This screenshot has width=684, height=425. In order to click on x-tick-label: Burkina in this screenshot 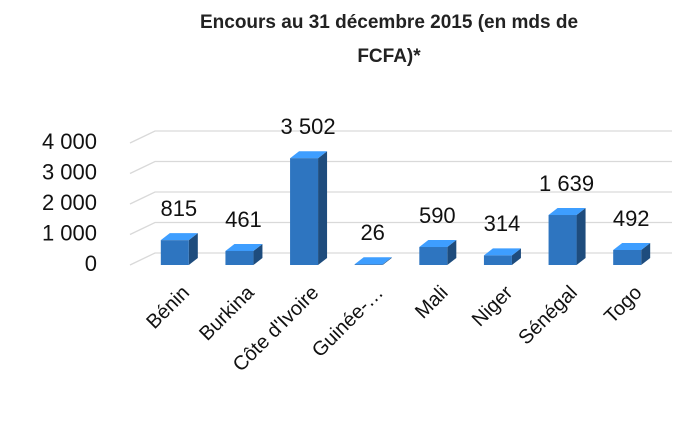, I will do `click(227, 313)`.